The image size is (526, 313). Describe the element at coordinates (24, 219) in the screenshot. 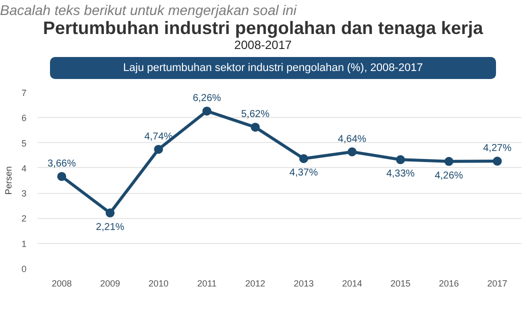

I see `y-tick-label: 2` at that location.